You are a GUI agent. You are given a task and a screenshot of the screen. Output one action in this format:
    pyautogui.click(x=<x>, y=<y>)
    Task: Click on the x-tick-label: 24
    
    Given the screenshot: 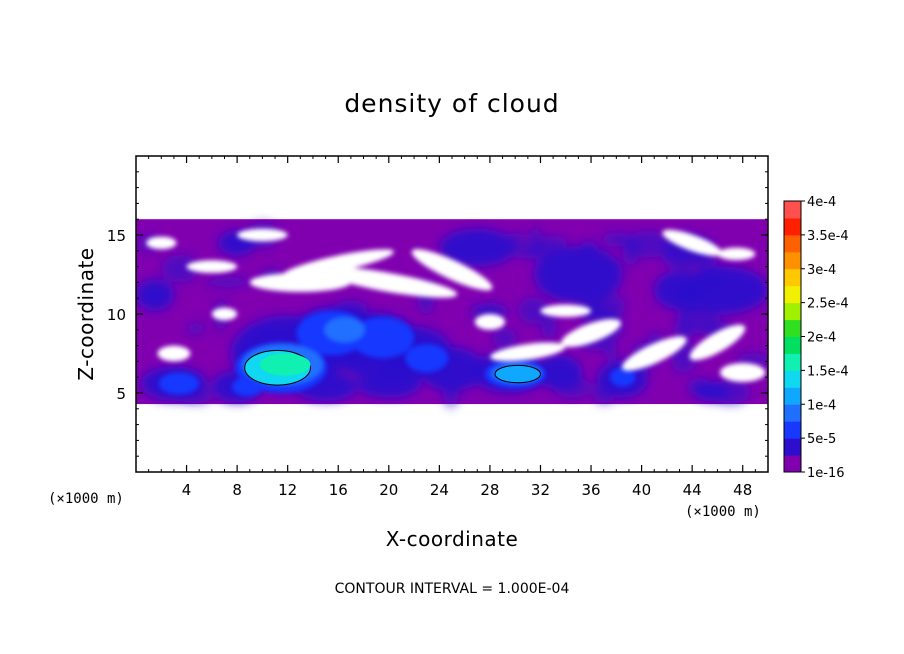 What is the action you would take?
    pyautogui.click(x=439, y=490)
    